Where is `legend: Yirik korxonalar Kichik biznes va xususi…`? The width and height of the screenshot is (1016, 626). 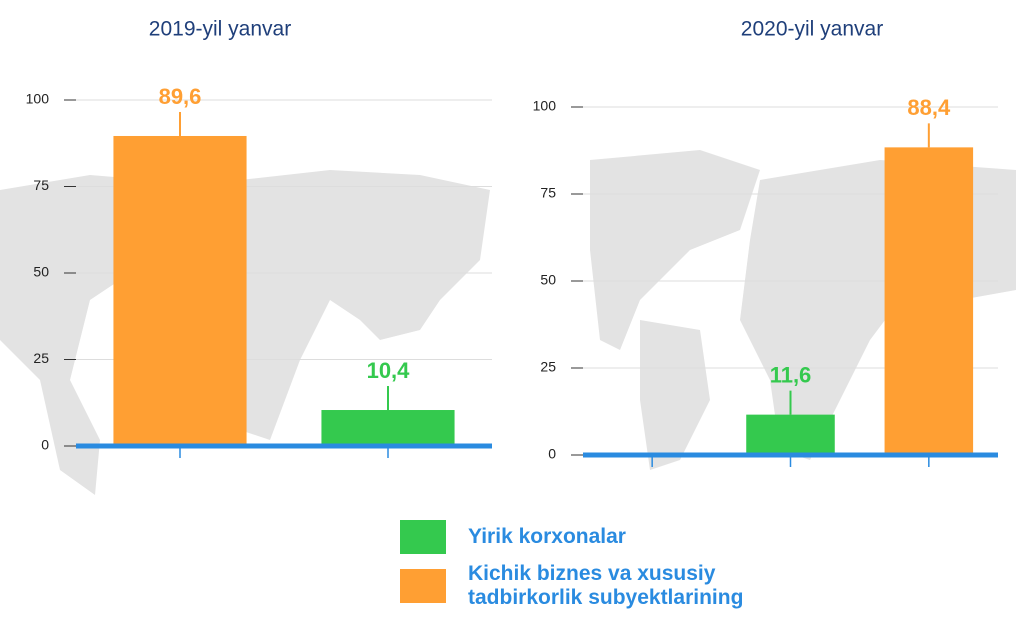
legend: Yirik korxonalar Kichik biznes va xususi… is located at coordinates (700, 569).